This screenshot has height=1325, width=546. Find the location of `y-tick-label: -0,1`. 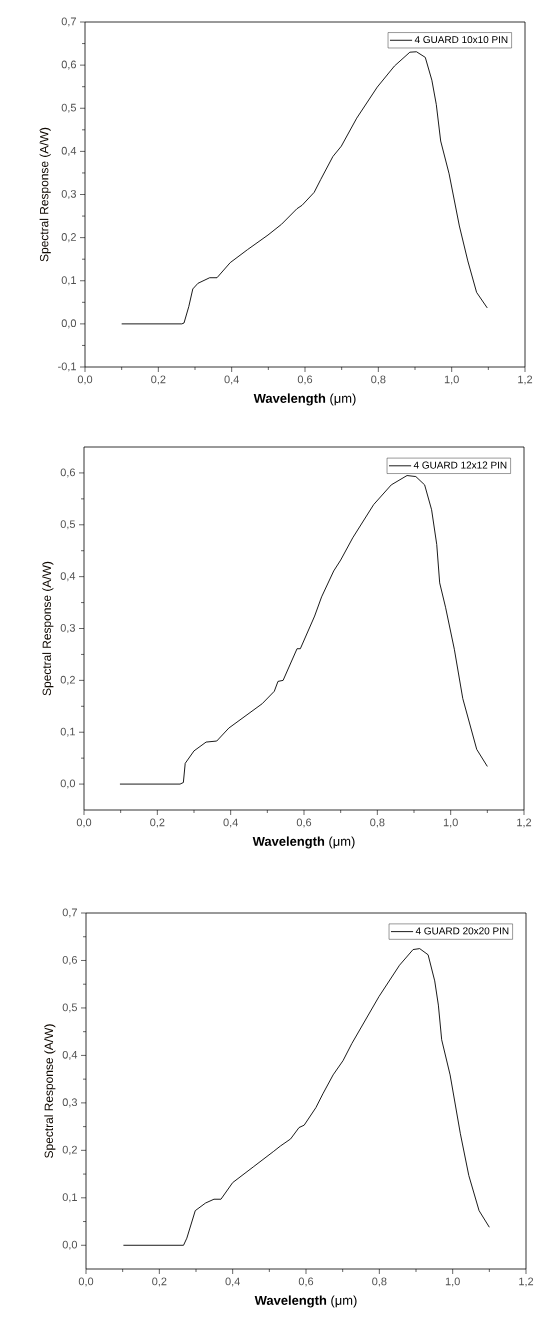

y-tick-label: -0,1 is located at coordinates (67, 367).